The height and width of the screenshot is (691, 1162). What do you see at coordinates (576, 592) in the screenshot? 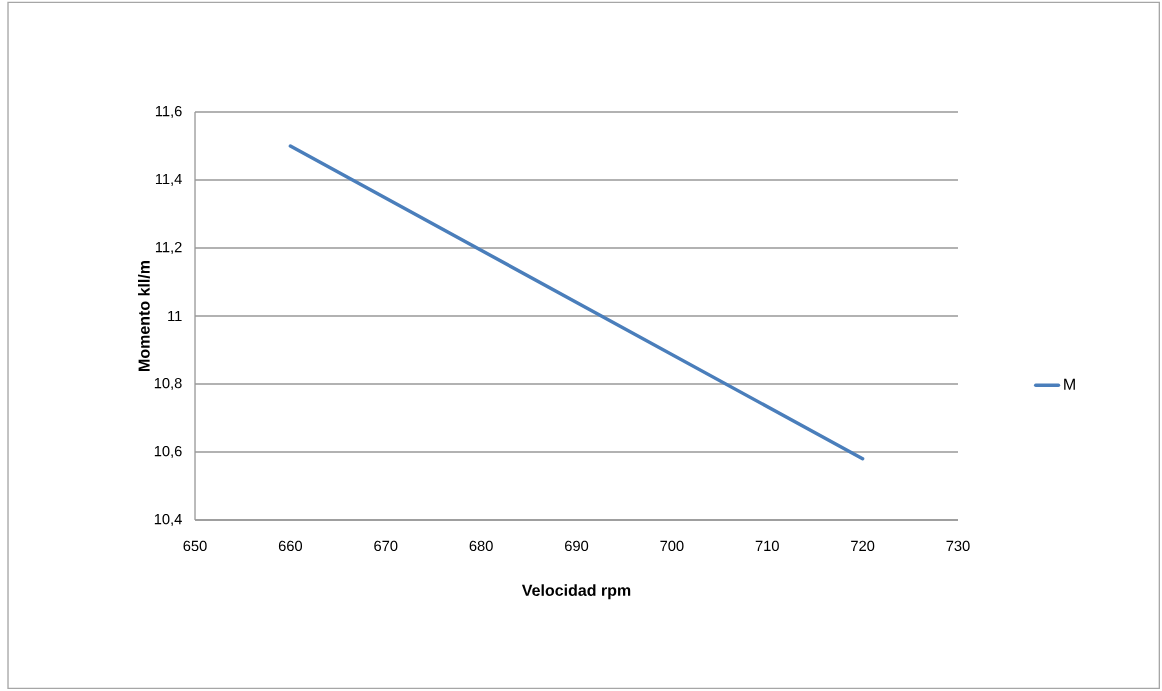
I see `x-axis-title: Velocidad rpm` at bounding box center [576, 592].